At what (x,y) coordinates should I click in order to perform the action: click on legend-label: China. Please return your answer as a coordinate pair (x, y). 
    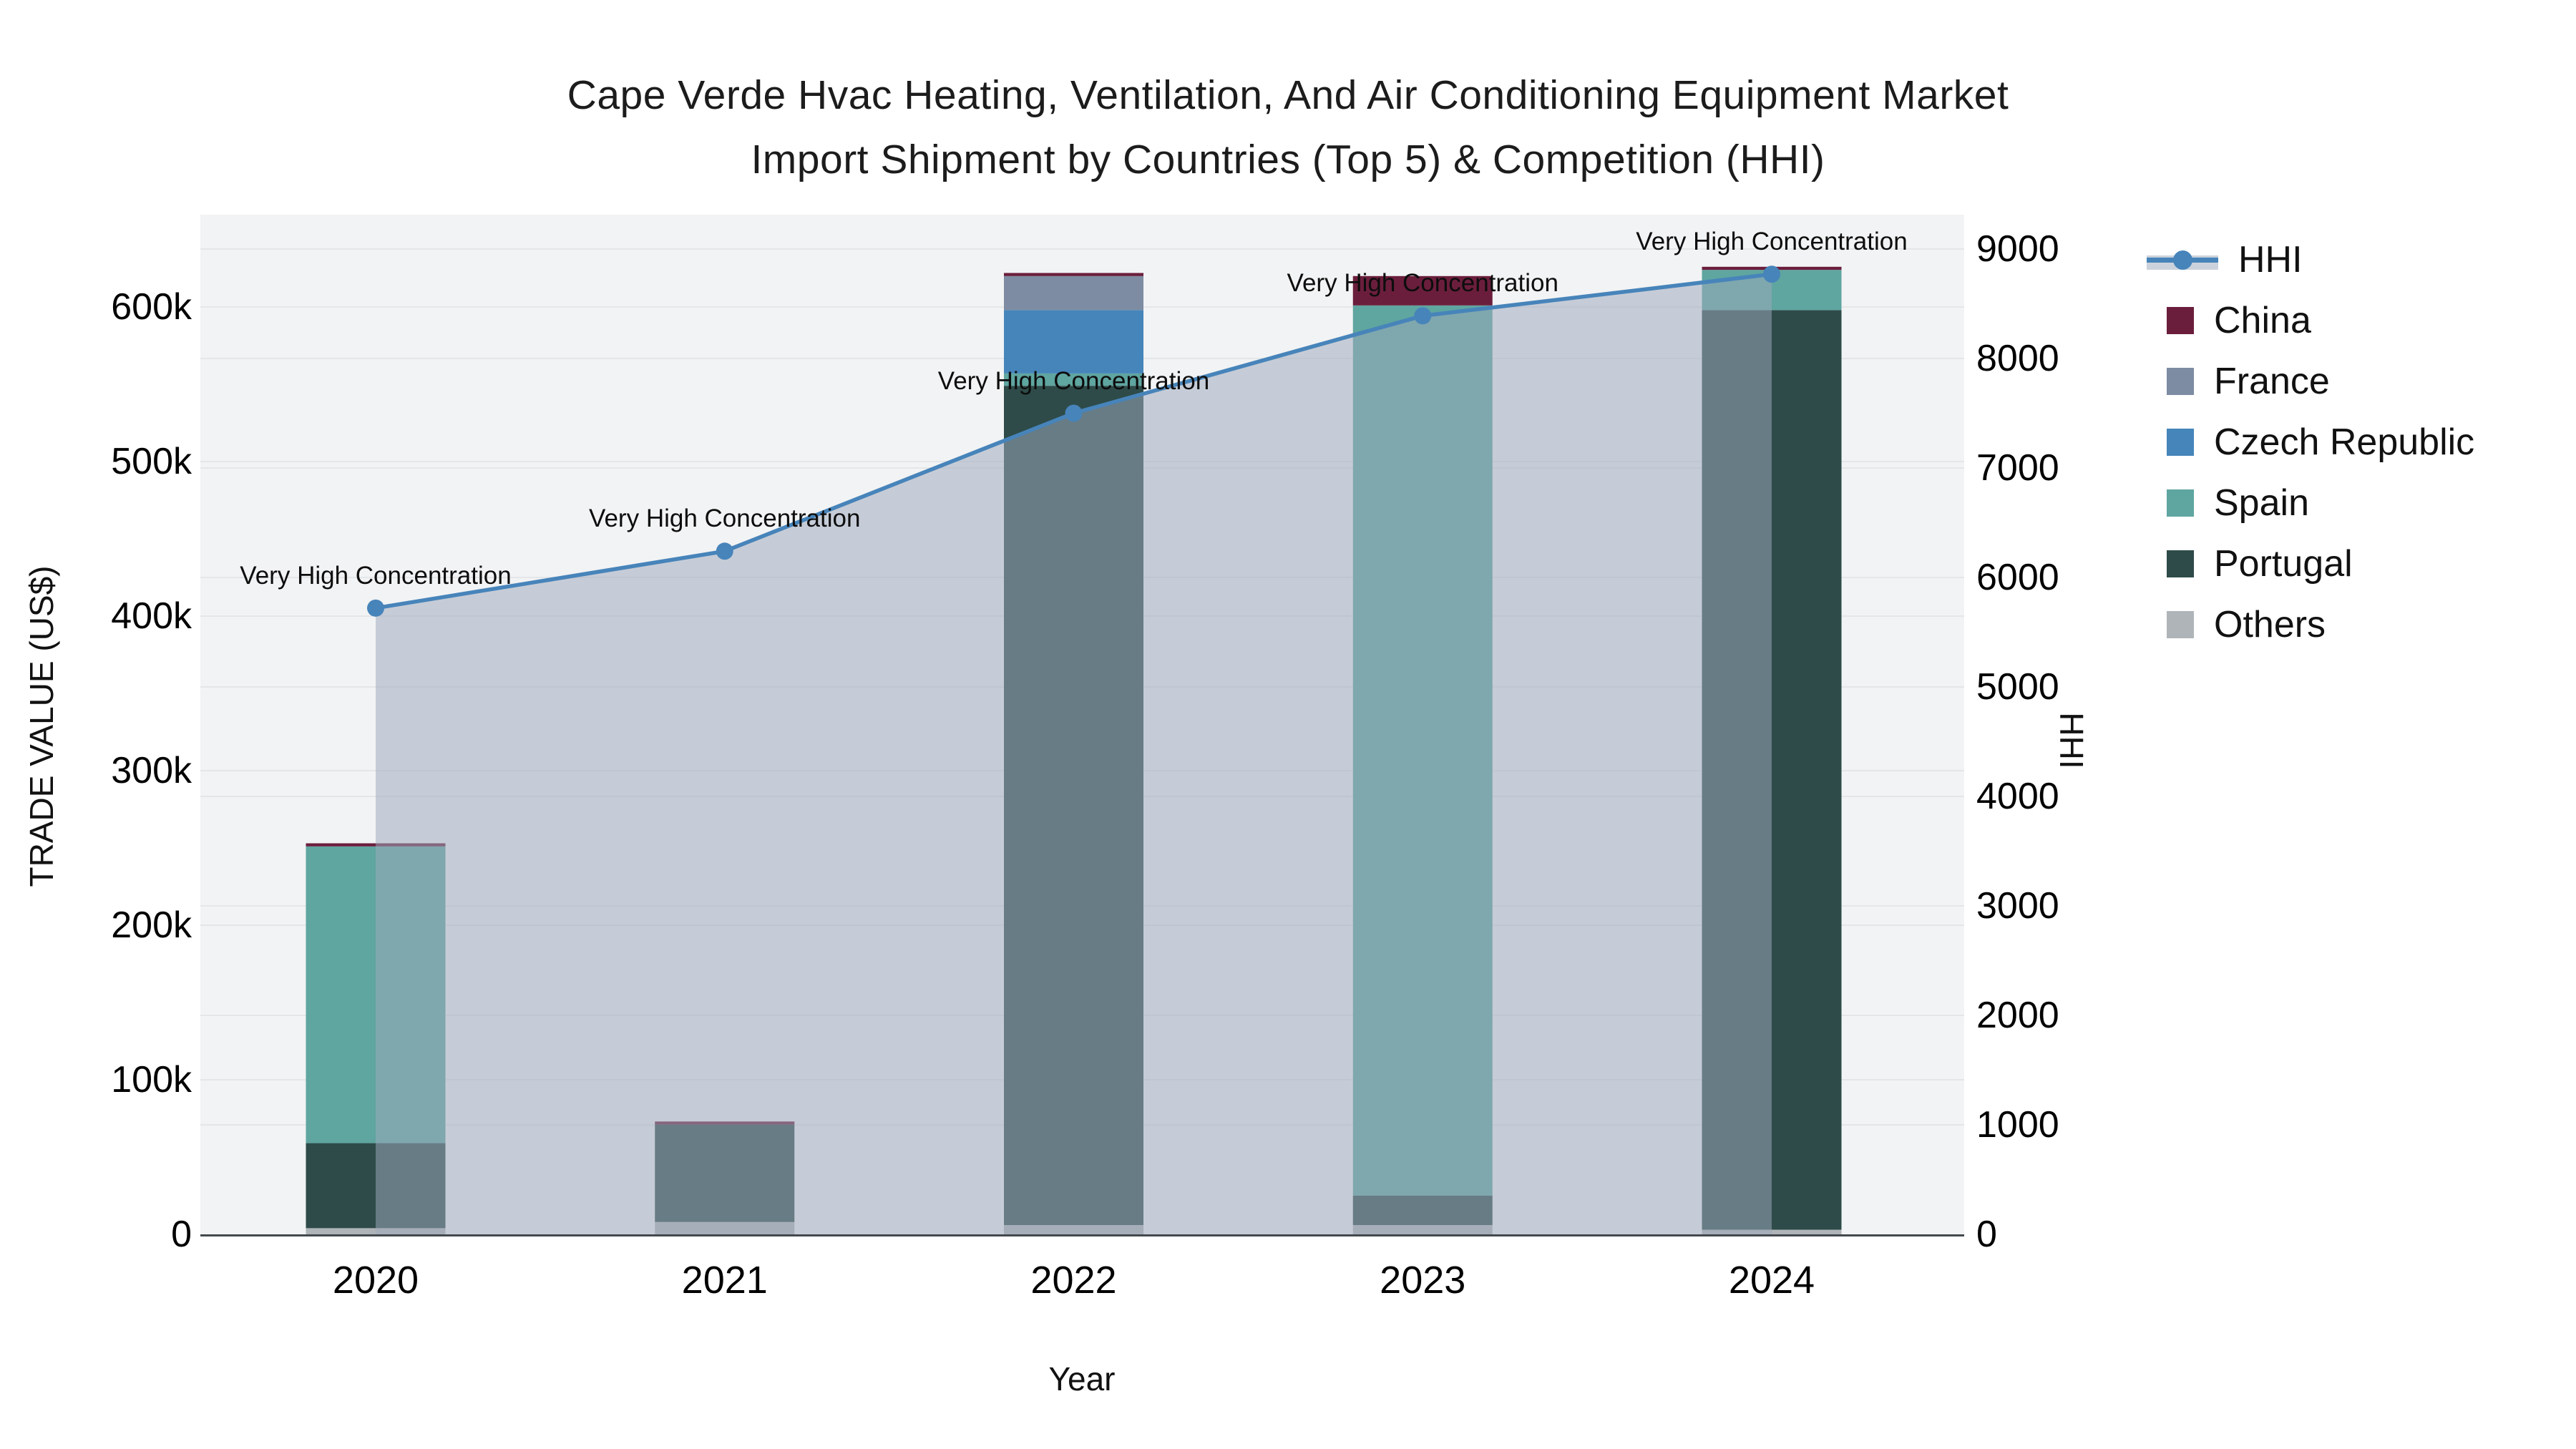
    Looking at the image, I should click on (2262, 320).